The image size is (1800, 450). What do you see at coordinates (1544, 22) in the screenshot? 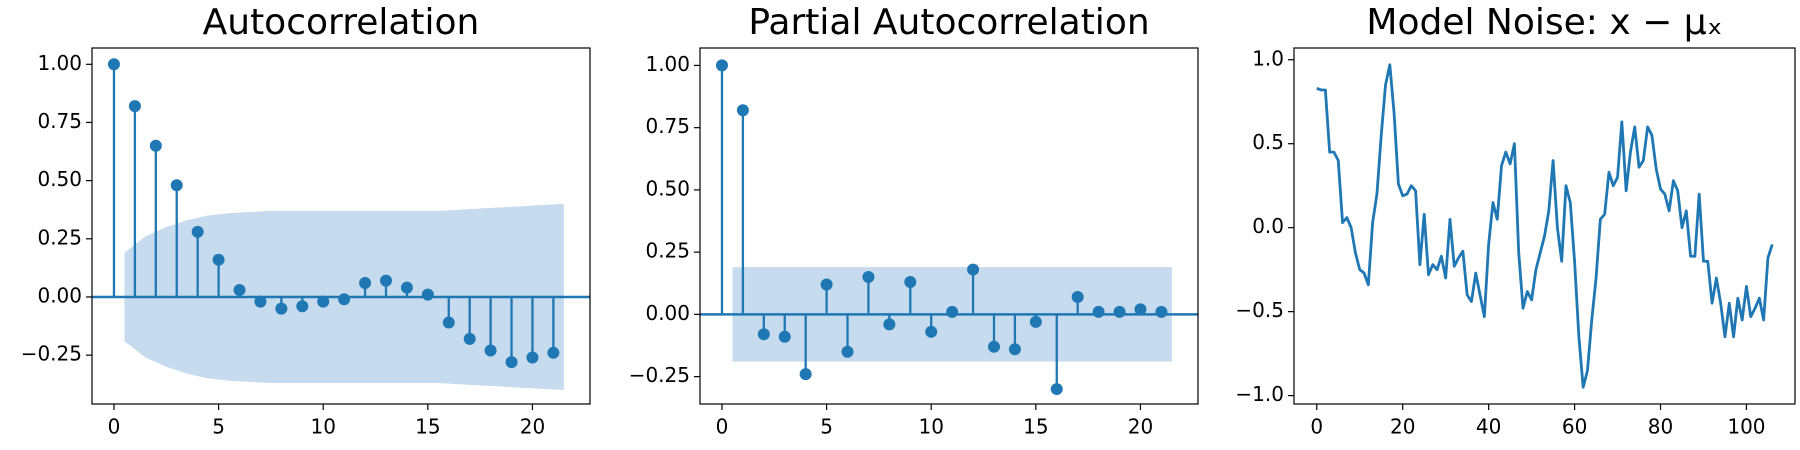
I see `chart-title: Model Noise: x − μₓ` at bounding box center [1544, 22].